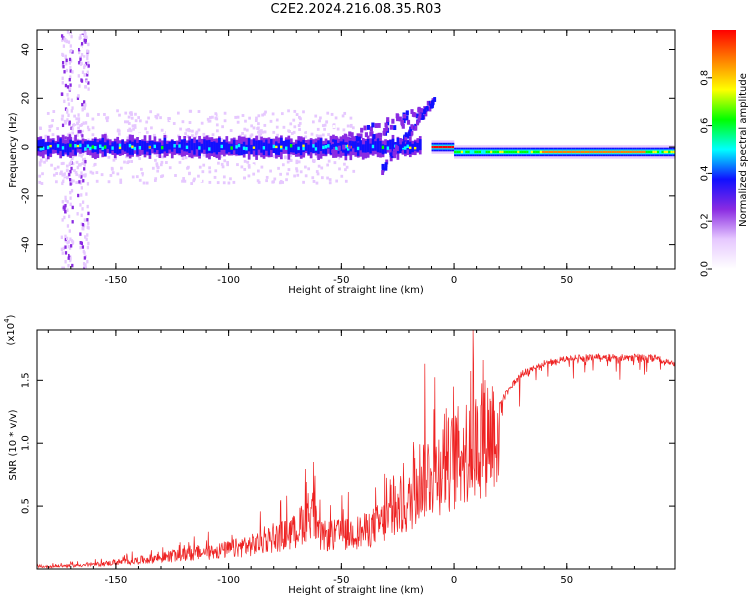 The image size is (750, 600). I want to click on snr-x-label: Height of straight line (km), so click(356, 590).